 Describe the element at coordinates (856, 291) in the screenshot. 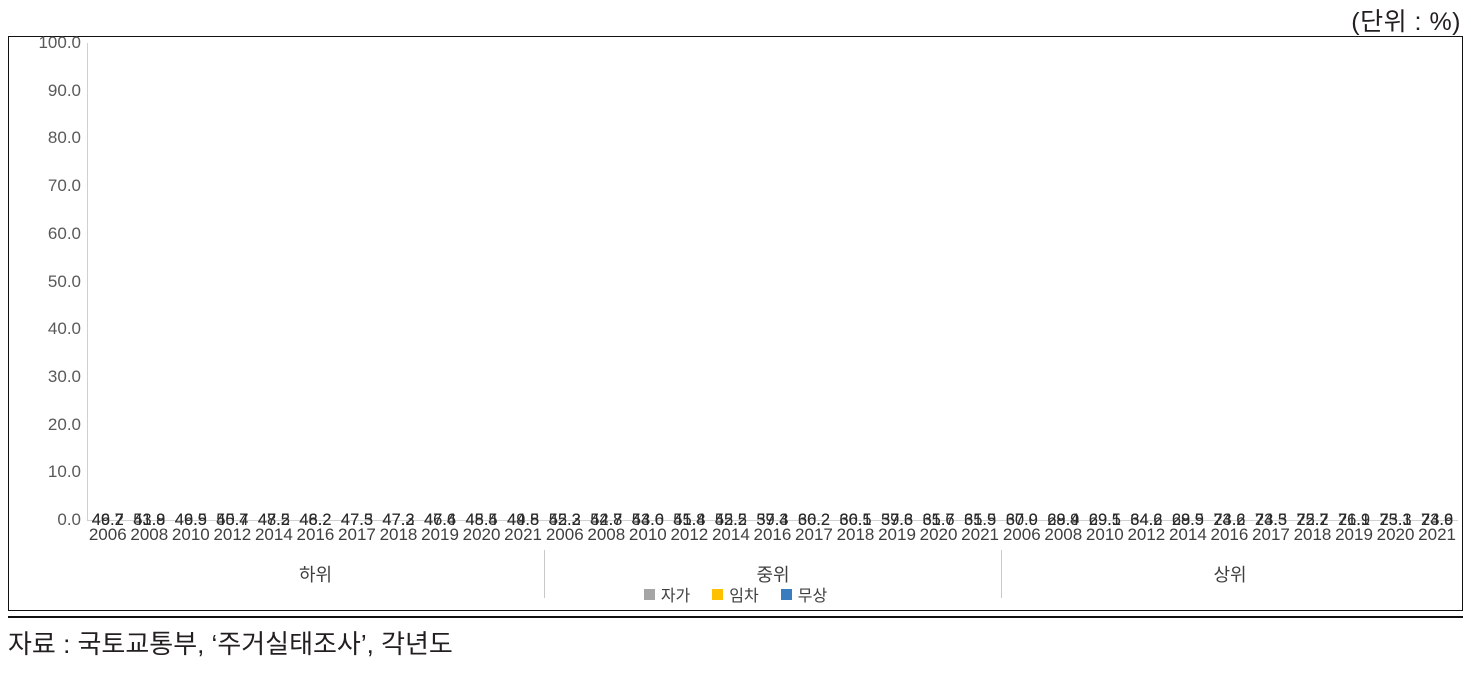

I see `bar-slot: 3.5 36.5 60.1` at that location.